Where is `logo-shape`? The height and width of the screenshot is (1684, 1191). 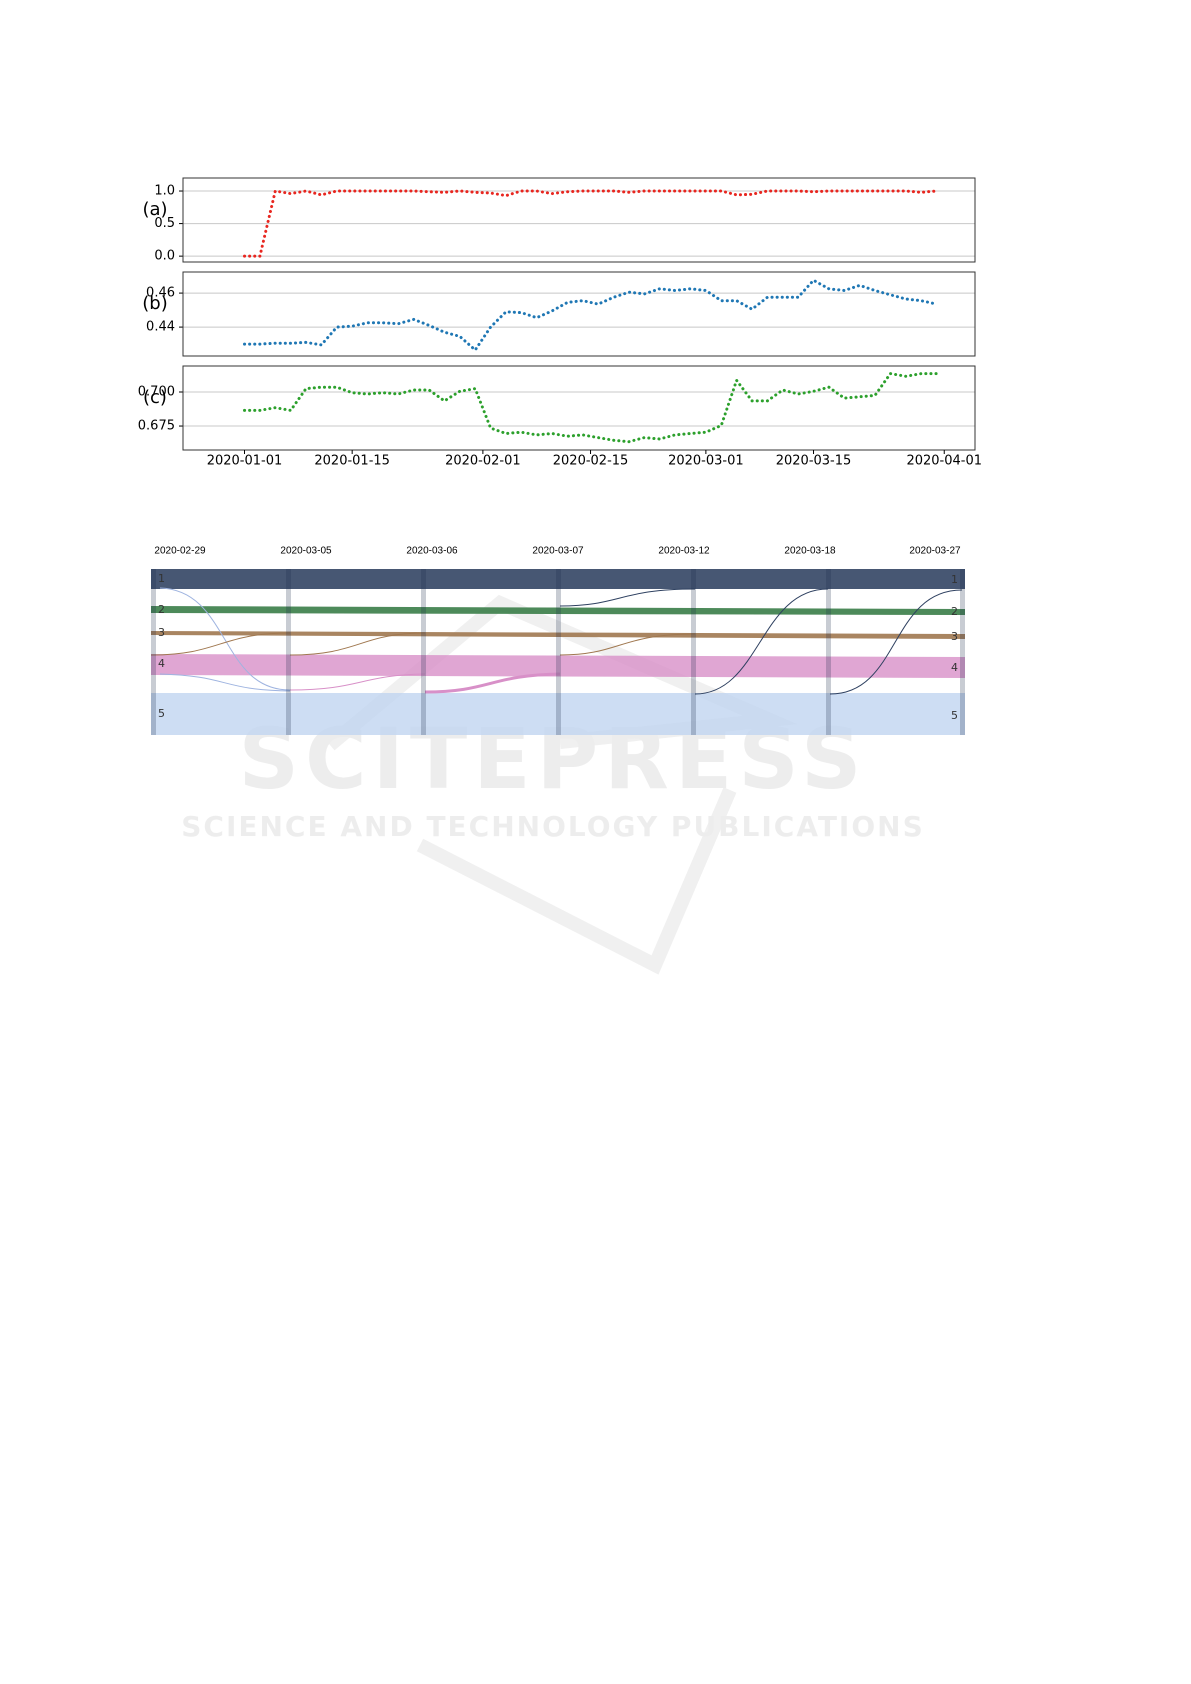 logo-shape is located at coordinates (576, 881).